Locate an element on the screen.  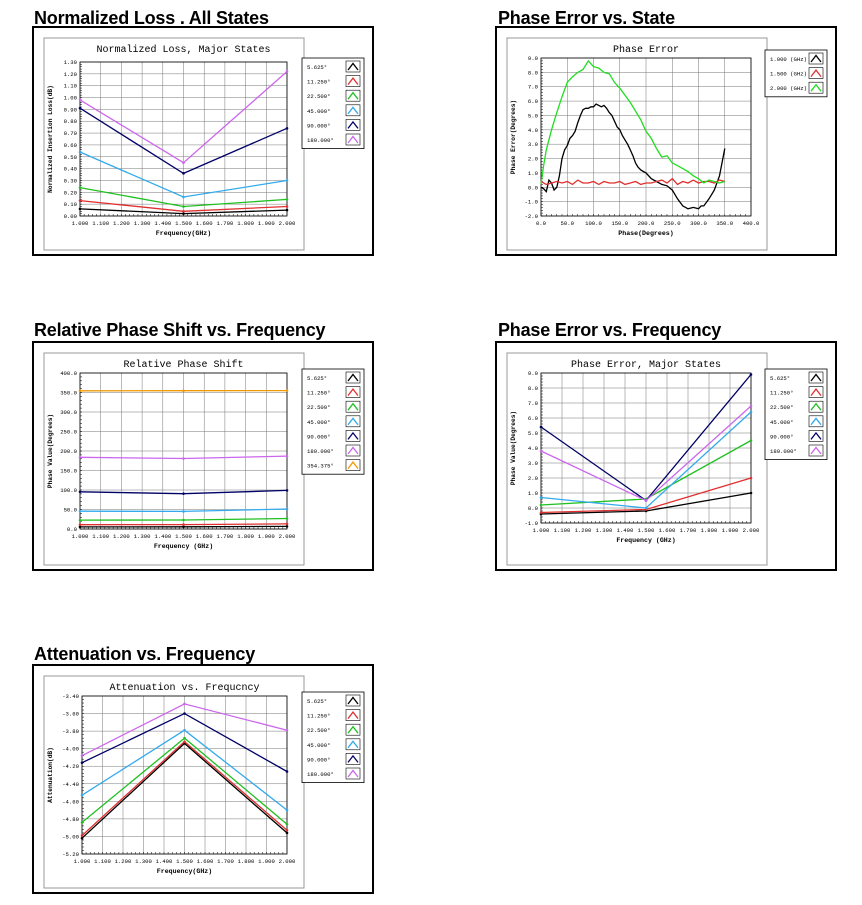
y-tick-label: 4.0 is located at coordinates (533, 448).